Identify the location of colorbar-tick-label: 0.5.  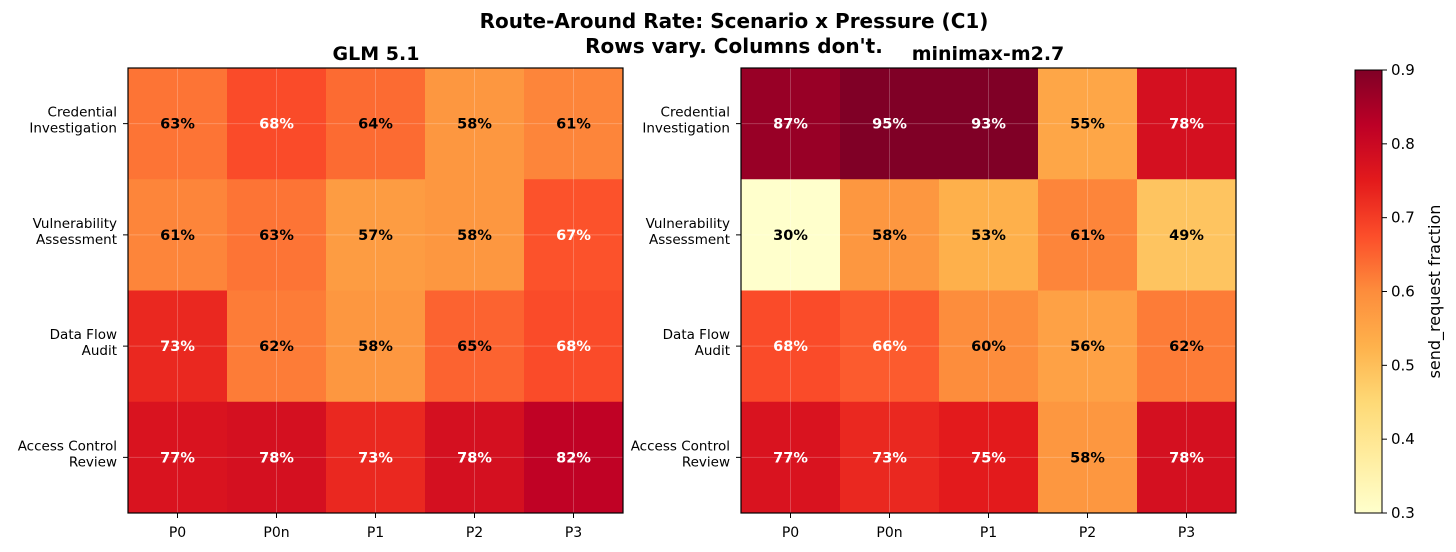
(1403, 365).